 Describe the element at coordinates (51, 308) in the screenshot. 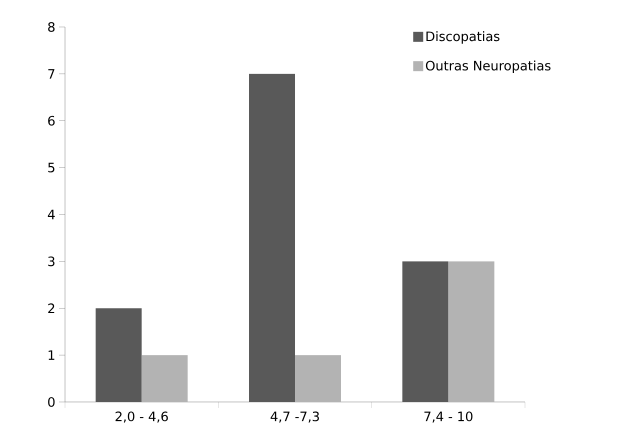

I see `y-tick-label: 2` at that location.